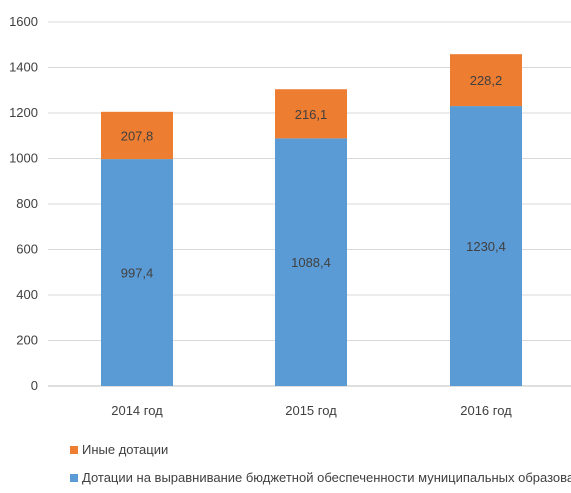 This screenshot has height=493, width=571. I want to click on data-label: 997,4, so click(137, 273).